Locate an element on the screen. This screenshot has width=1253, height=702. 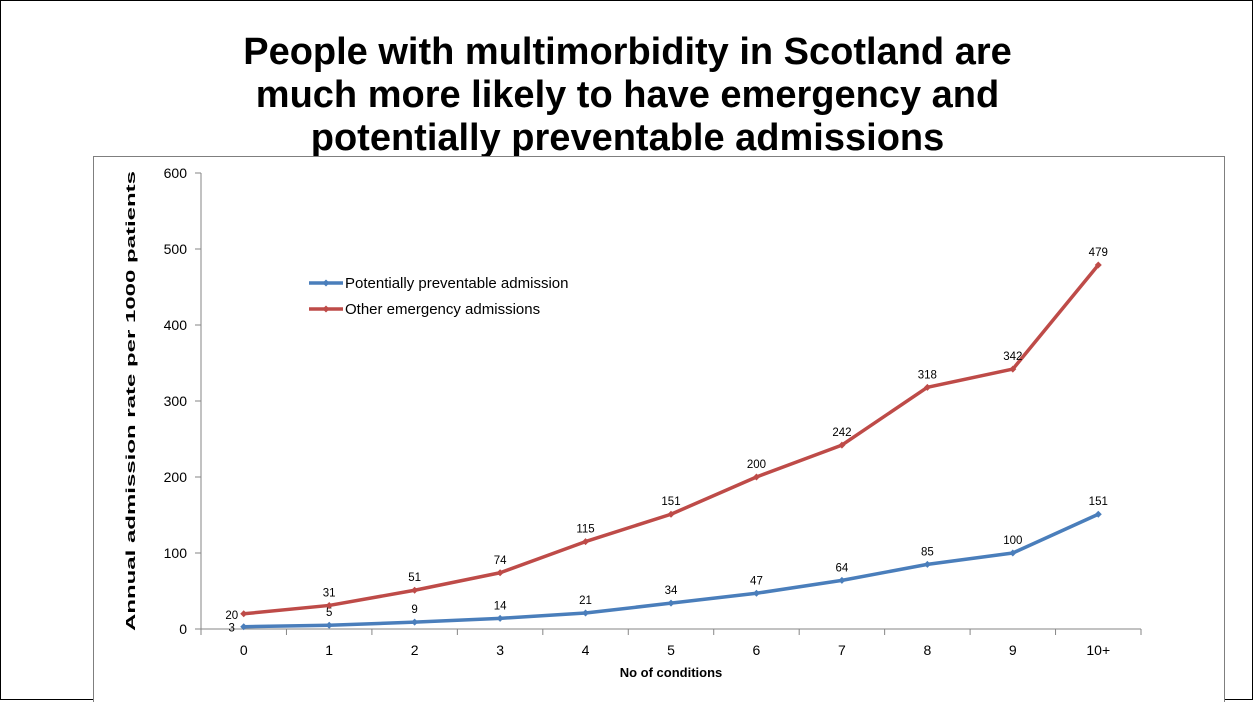
data-label: 342 is located at coordinates (1012, 357).